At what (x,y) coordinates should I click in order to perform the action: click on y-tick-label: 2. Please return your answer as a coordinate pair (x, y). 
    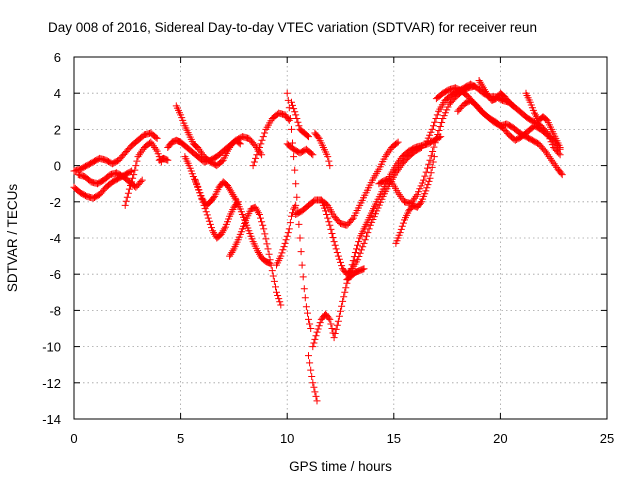
    Looking at the image, I should click on (57, 129).